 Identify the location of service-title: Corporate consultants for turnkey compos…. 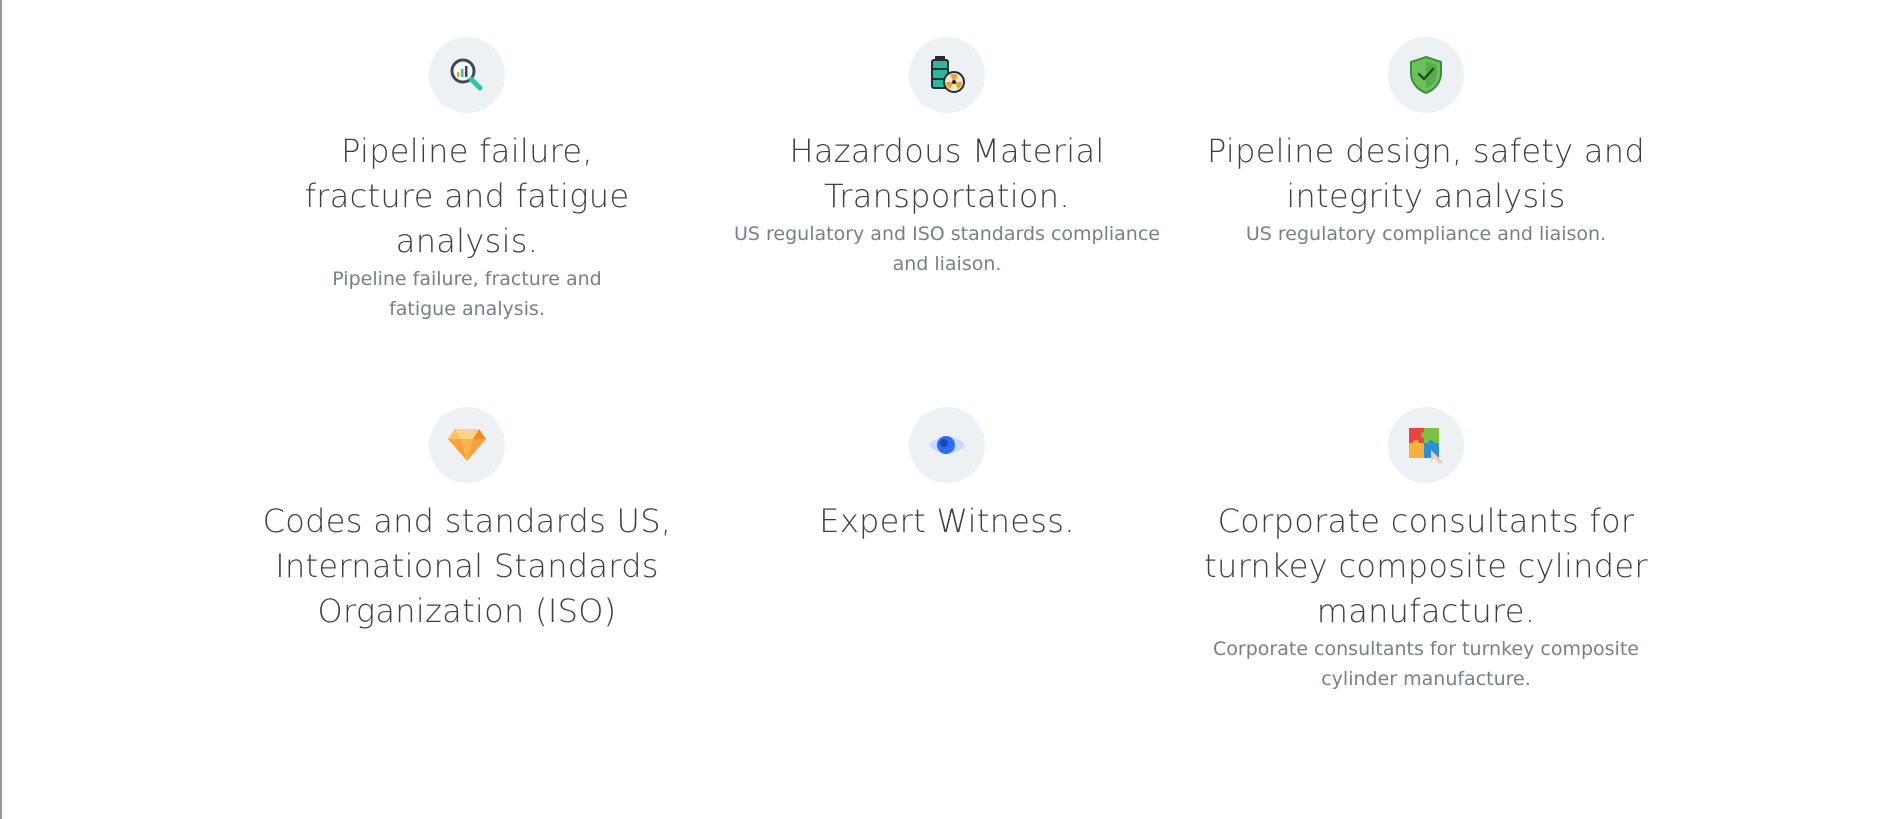
(1426, 566).